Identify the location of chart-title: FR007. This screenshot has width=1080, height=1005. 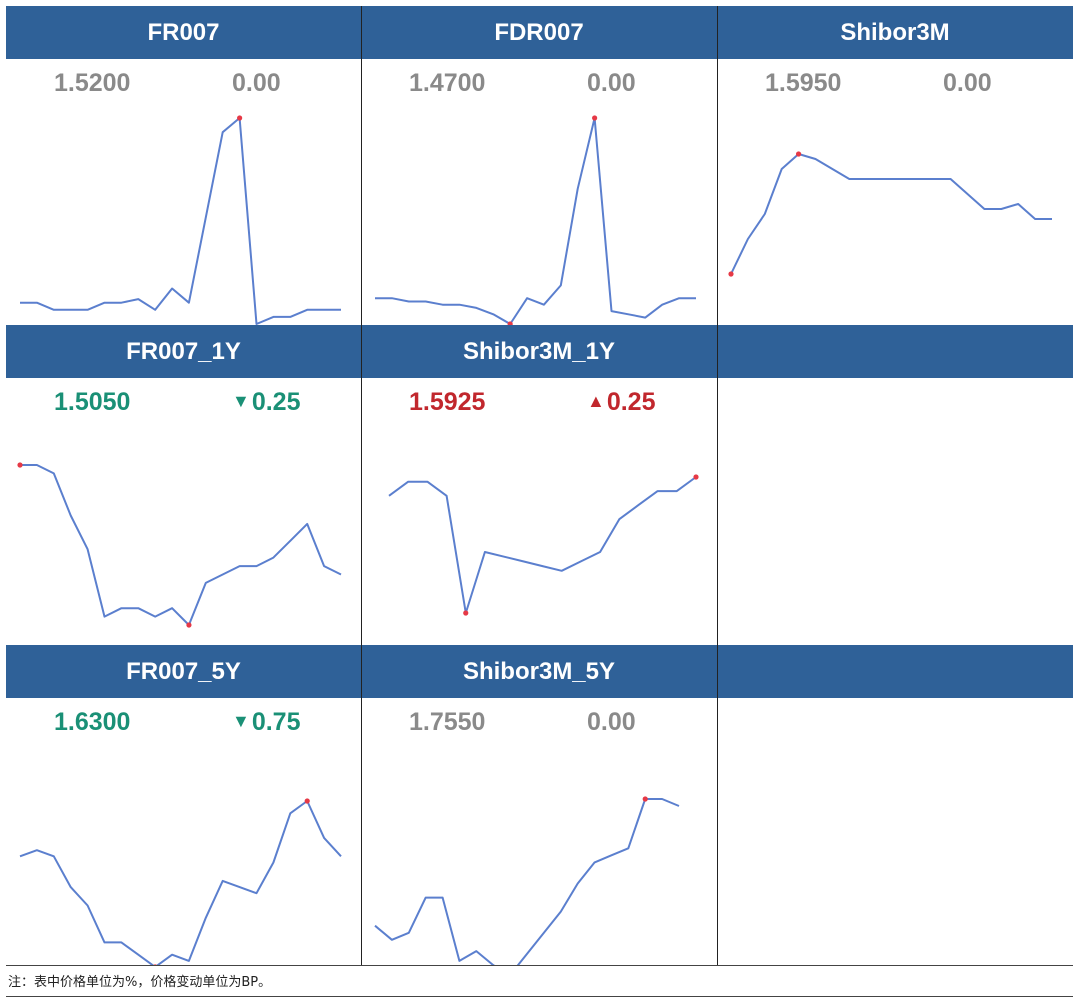
(183, 32).